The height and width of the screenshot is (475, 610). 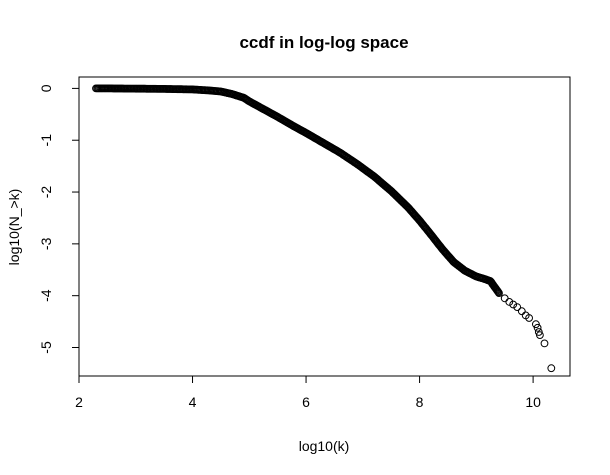 What do you see at coordinates (46, 295) in the screenshot?
I see `y-tick-label: -4` at bounding box center [46, 295].